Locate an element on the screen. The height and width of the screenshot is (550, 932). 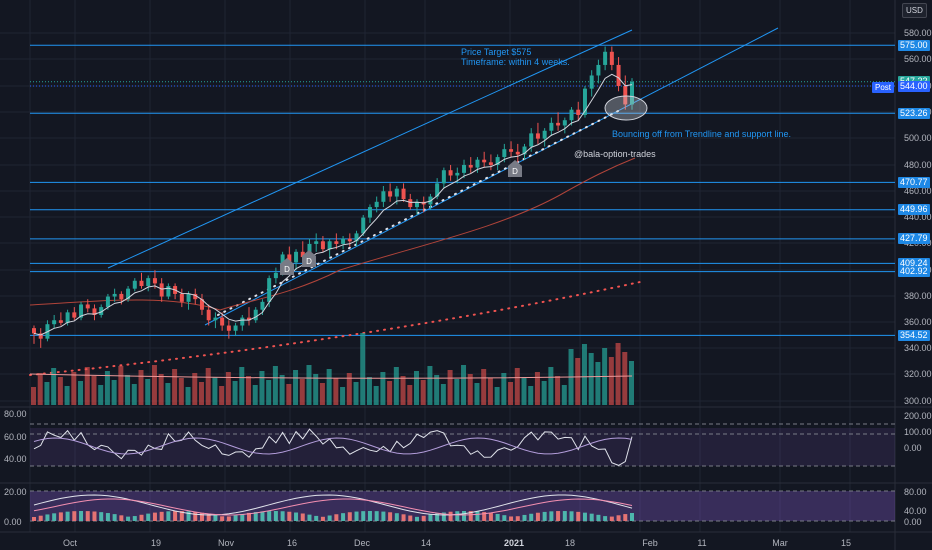
currency-selector: USD is located at coordinates (914, 10).